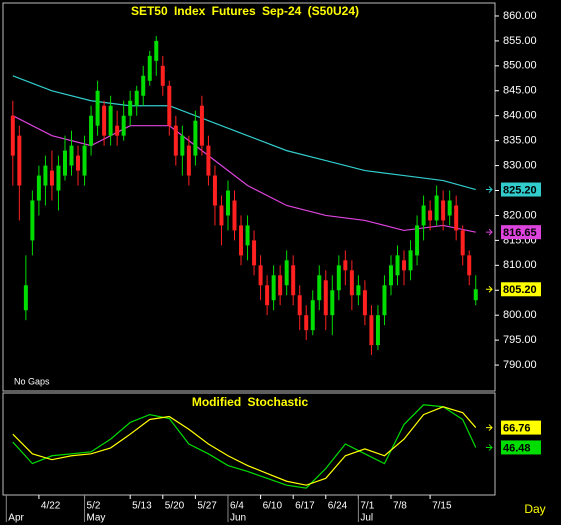 This screenshot has width=561, height=525. What do you see at coordinates (400, 506) in the screenshot?
I see `x-tick-label: 7/8` at bounding box center [400, 506].